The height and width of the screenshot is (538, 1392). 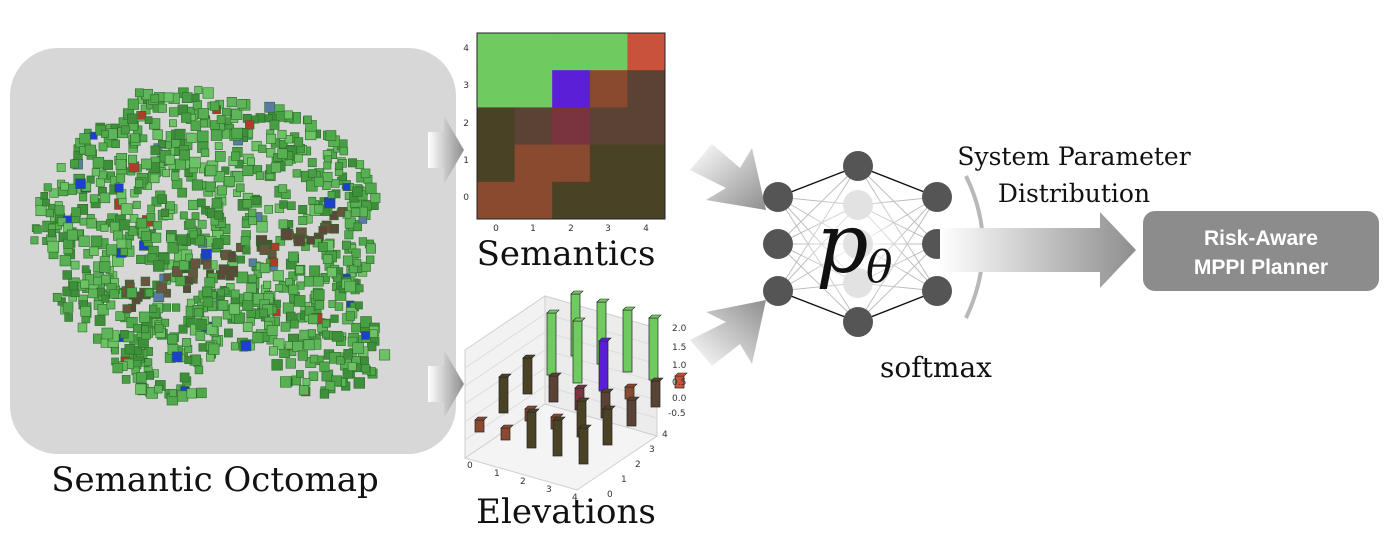 I want to click on elevation-y-tick: 1, so click(x=624, y=480).